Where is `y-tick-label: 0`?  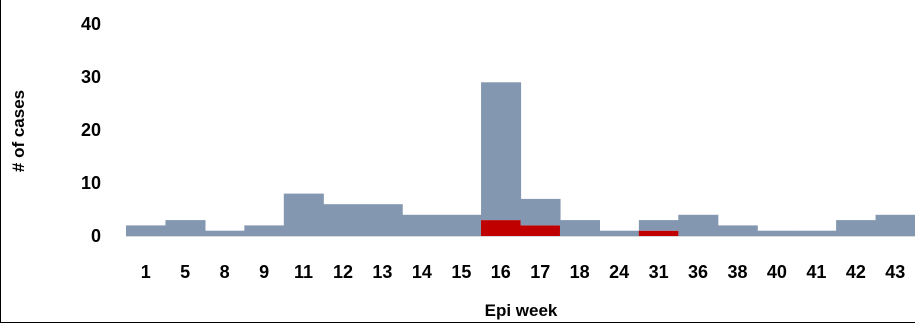 y-tick-label: 0 is located at coordinates (96, 236).